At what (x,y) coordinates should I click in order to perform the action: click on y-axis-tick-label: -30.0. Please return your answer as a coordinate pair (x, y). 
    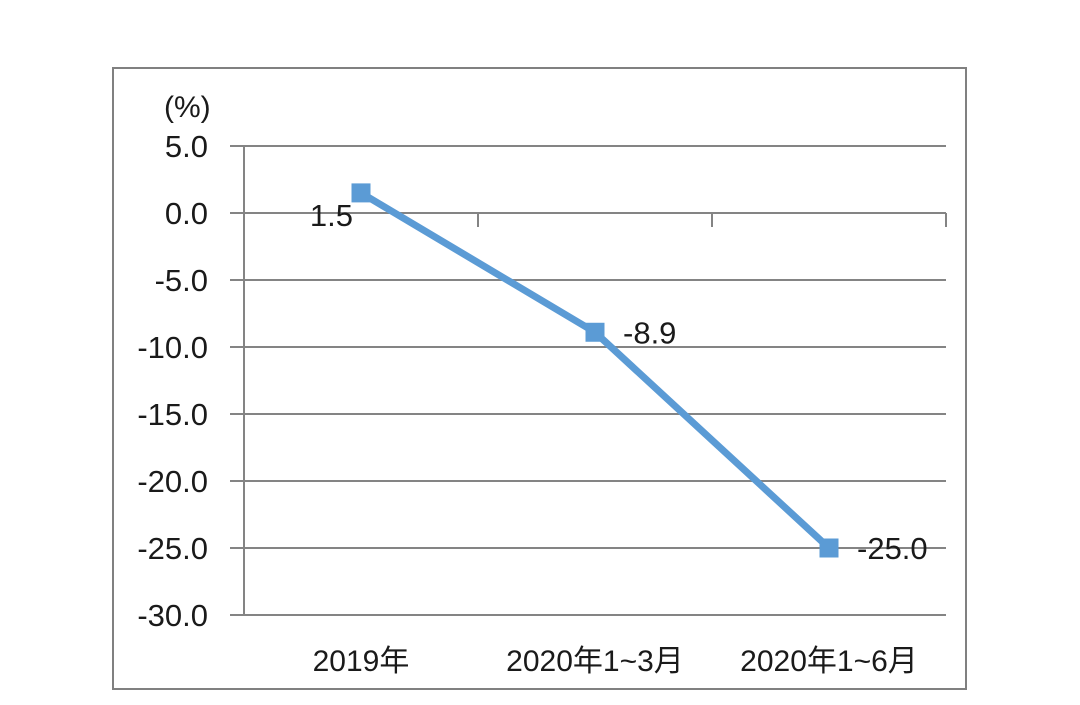
    Looking at the image, I should click on (172, 615).